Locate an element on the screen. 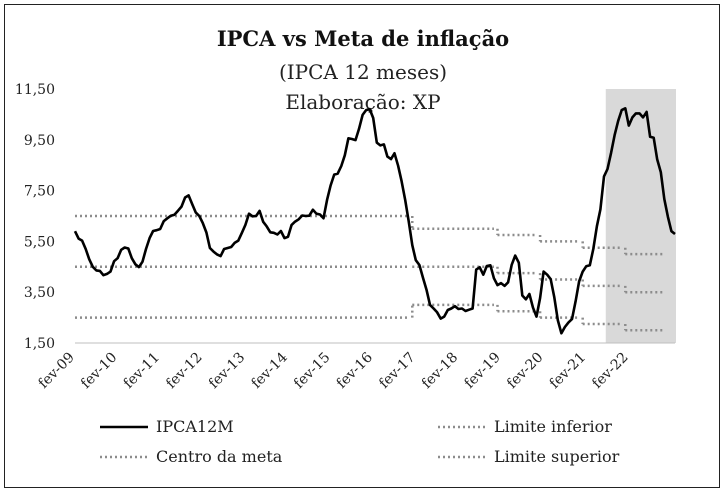 This screenshot has height=493, width=726. x-tick-label: fev-19 is located at coordinates (482, 371).